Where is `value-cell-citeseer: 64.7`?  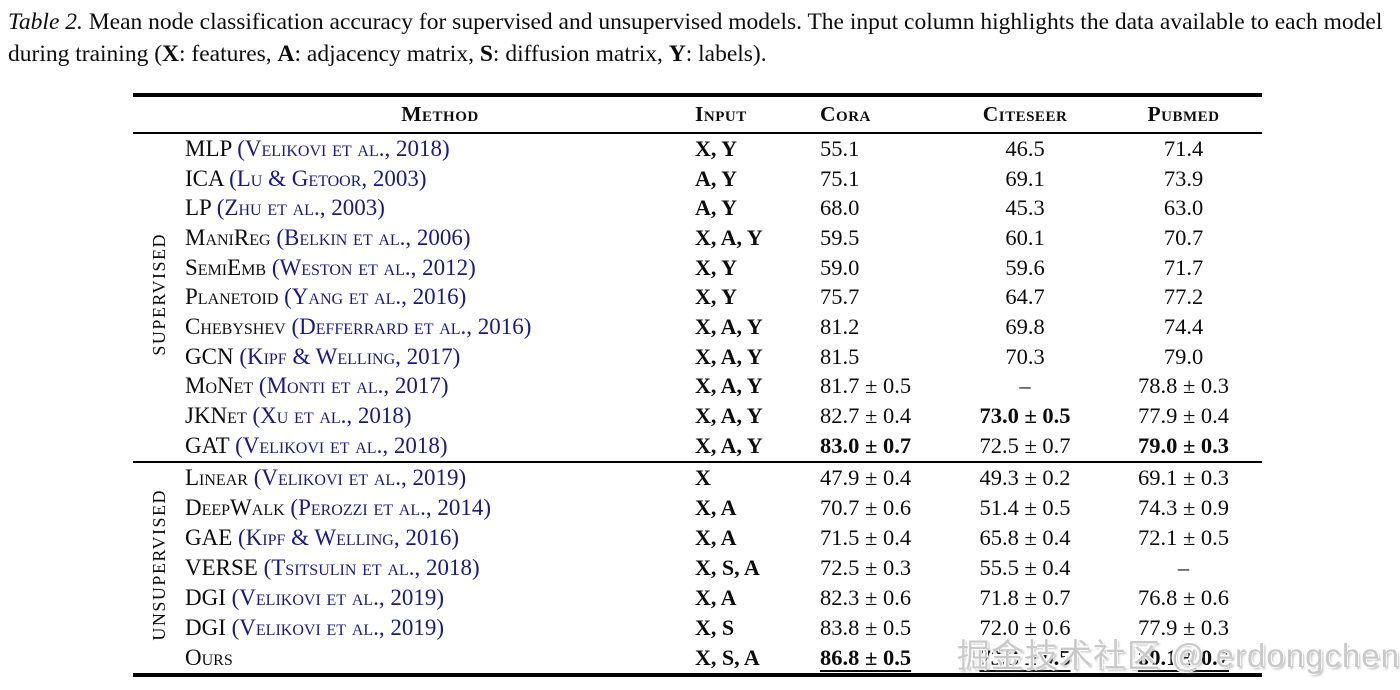
value-cell-citeseer: 64.7 is located at coordinates (1025, 297).